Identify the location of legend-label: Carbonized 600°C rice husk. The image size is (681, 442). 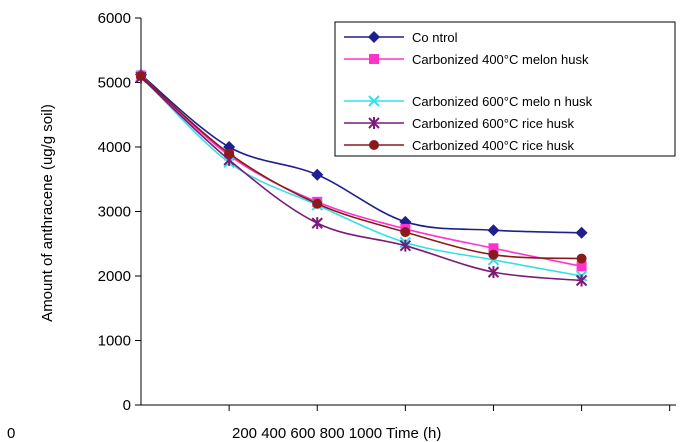
(493, 123).